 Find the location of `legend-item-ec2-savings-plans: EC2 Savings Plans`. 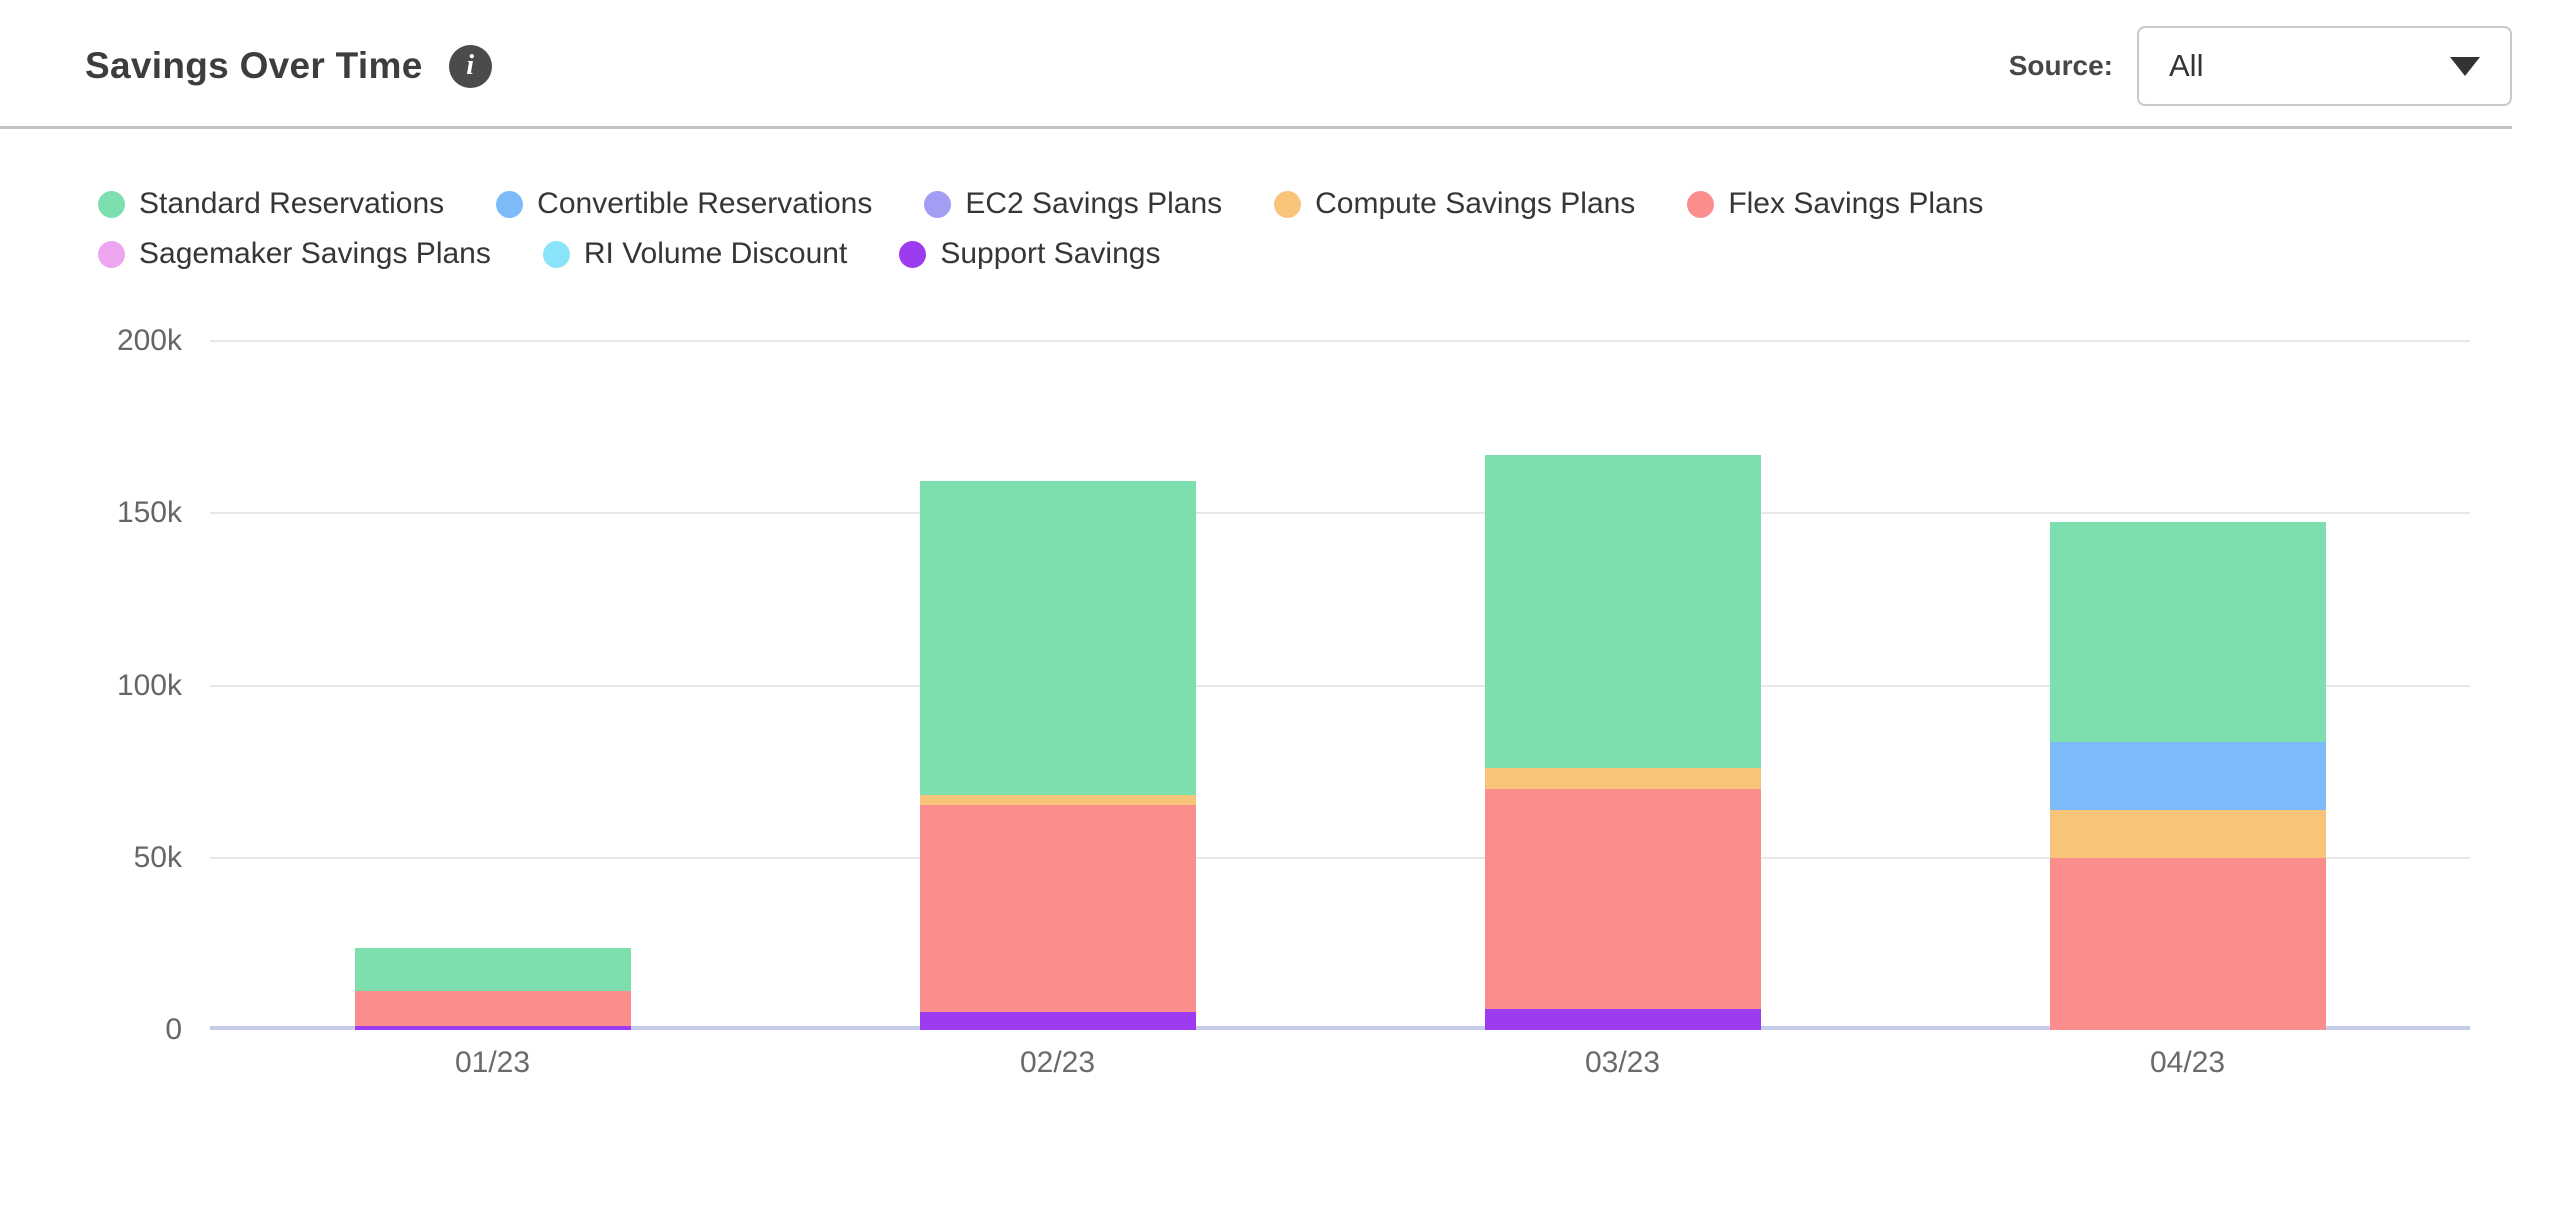

legend-item-ec2-savings-plans: EC2 Savings Plans is located at coordinates (1073, 204).